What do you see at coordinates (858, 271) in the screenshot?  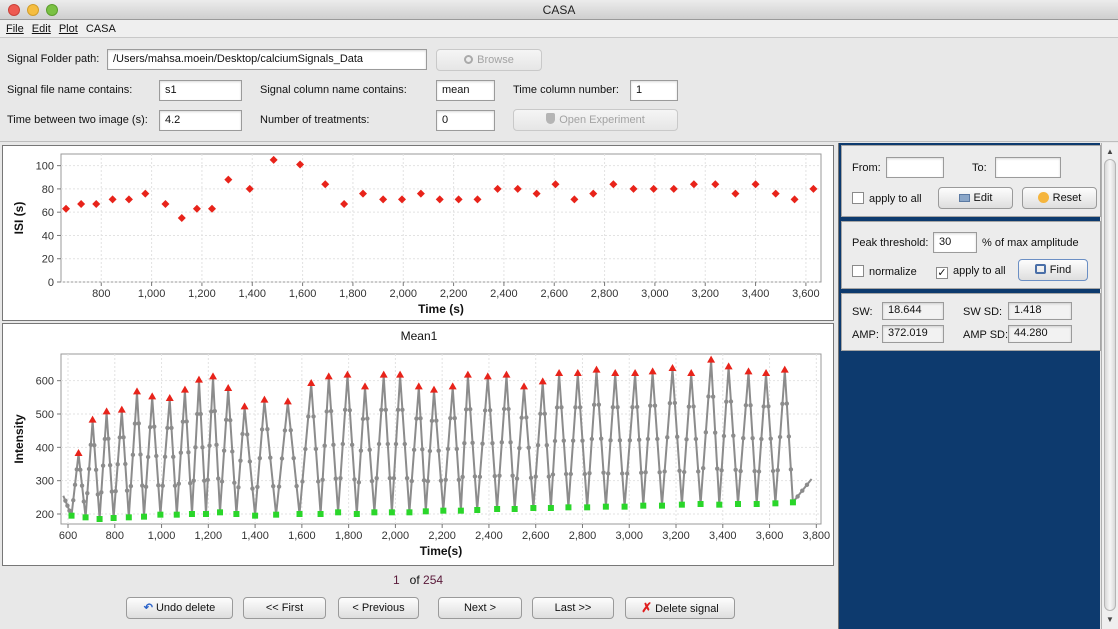 I see `normalize-checkbox` at bounding box center [858, 271].